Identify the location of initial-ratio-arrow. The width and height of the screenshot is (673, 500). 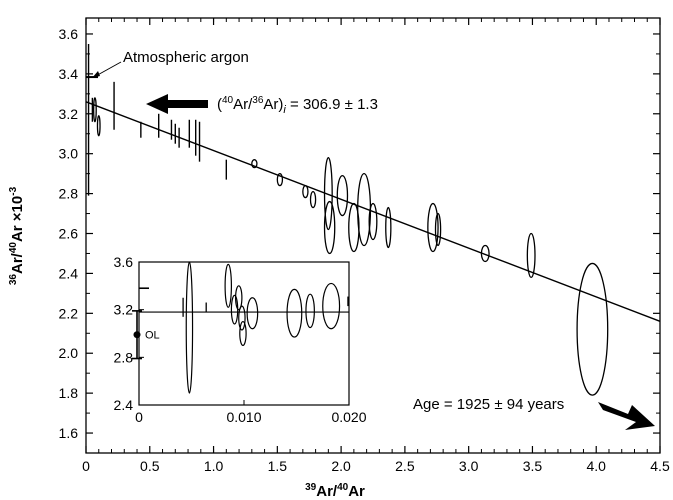
(177, 104).